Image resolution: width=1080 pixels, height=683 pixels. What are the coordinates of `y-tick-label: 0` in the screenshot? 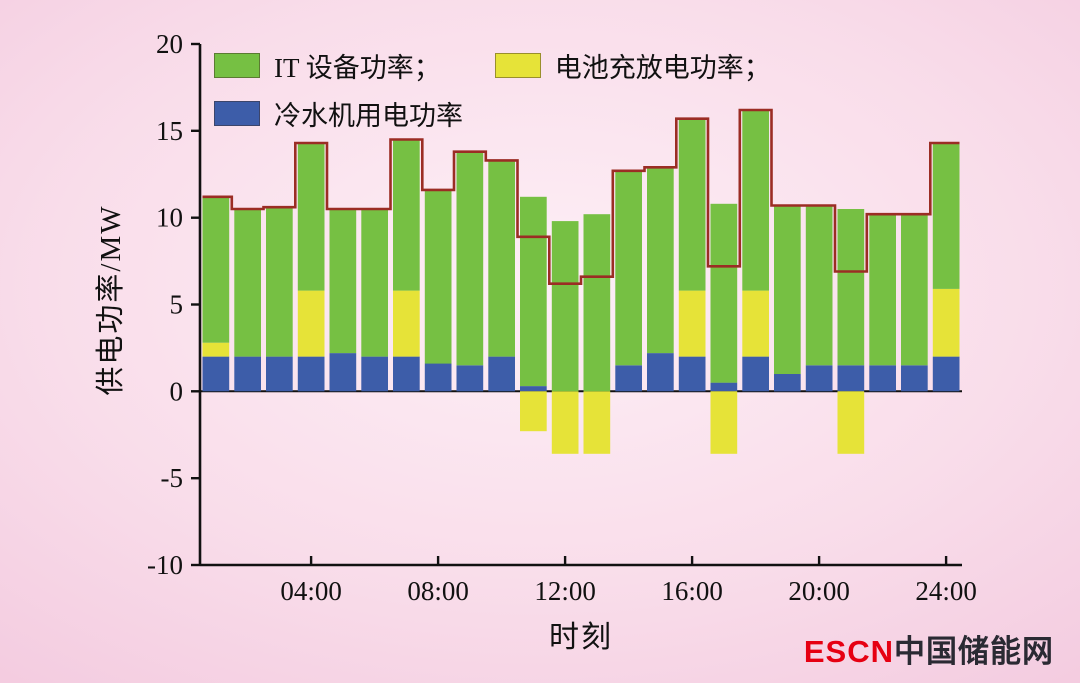 It's located at (177, 391).